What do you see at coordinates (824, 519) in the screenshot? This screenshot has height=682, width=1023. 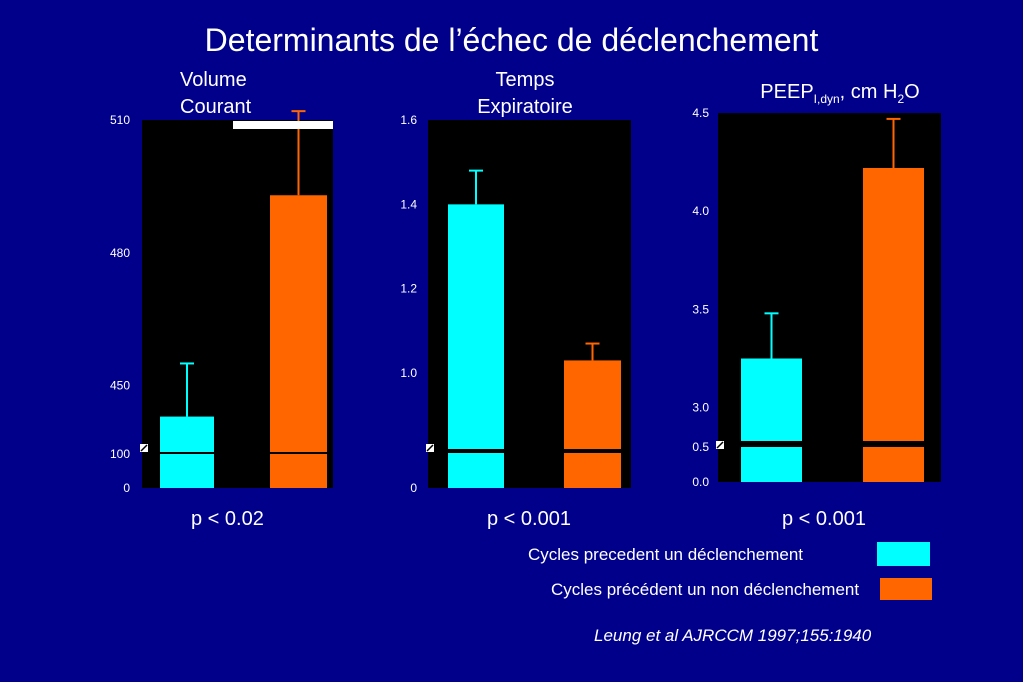 I see `panel3-pvalue: p < 0.001` at bounding box center [824, 519].